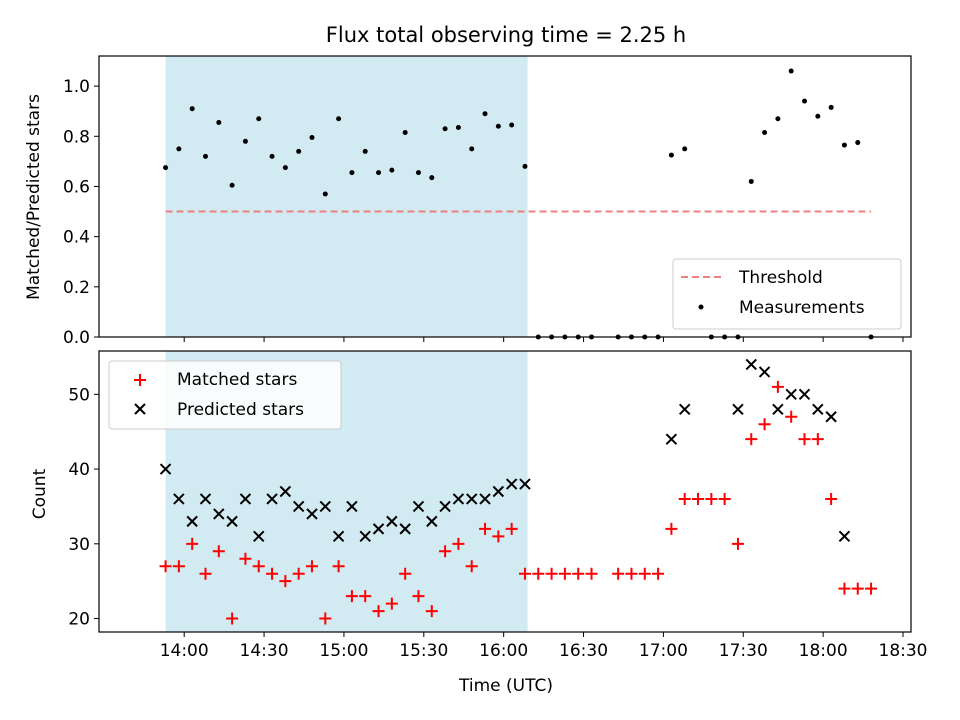 The image size is (960, 720). Describe the element at coordinates (743, 651) in the screenshot. I see `x-tick-label: 17:30` at that location.